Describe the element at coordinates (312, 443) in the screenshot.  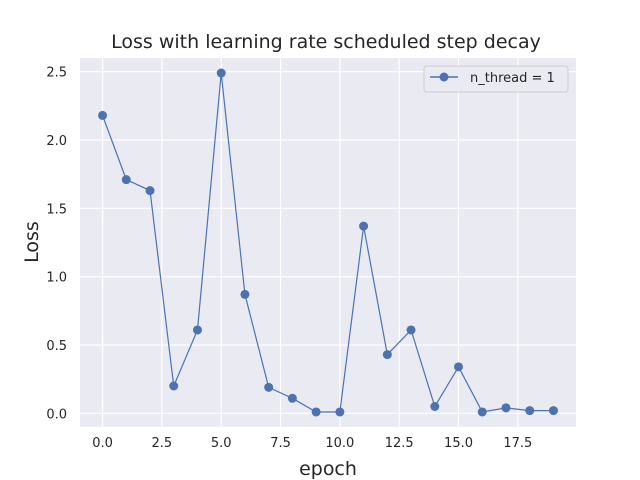
I see `x-tick-labels: 0.0 2.5 5.0 7.5 10.0 12.5 15.0 17.5` at that location.